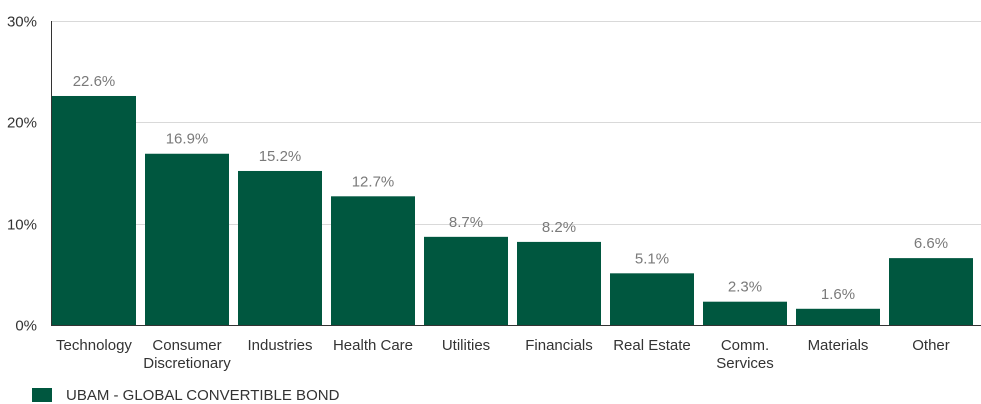 Image resolution: width=981 pixels, height=404 pixels. I want to click on data-label: 12.7%, so click(373, 181).